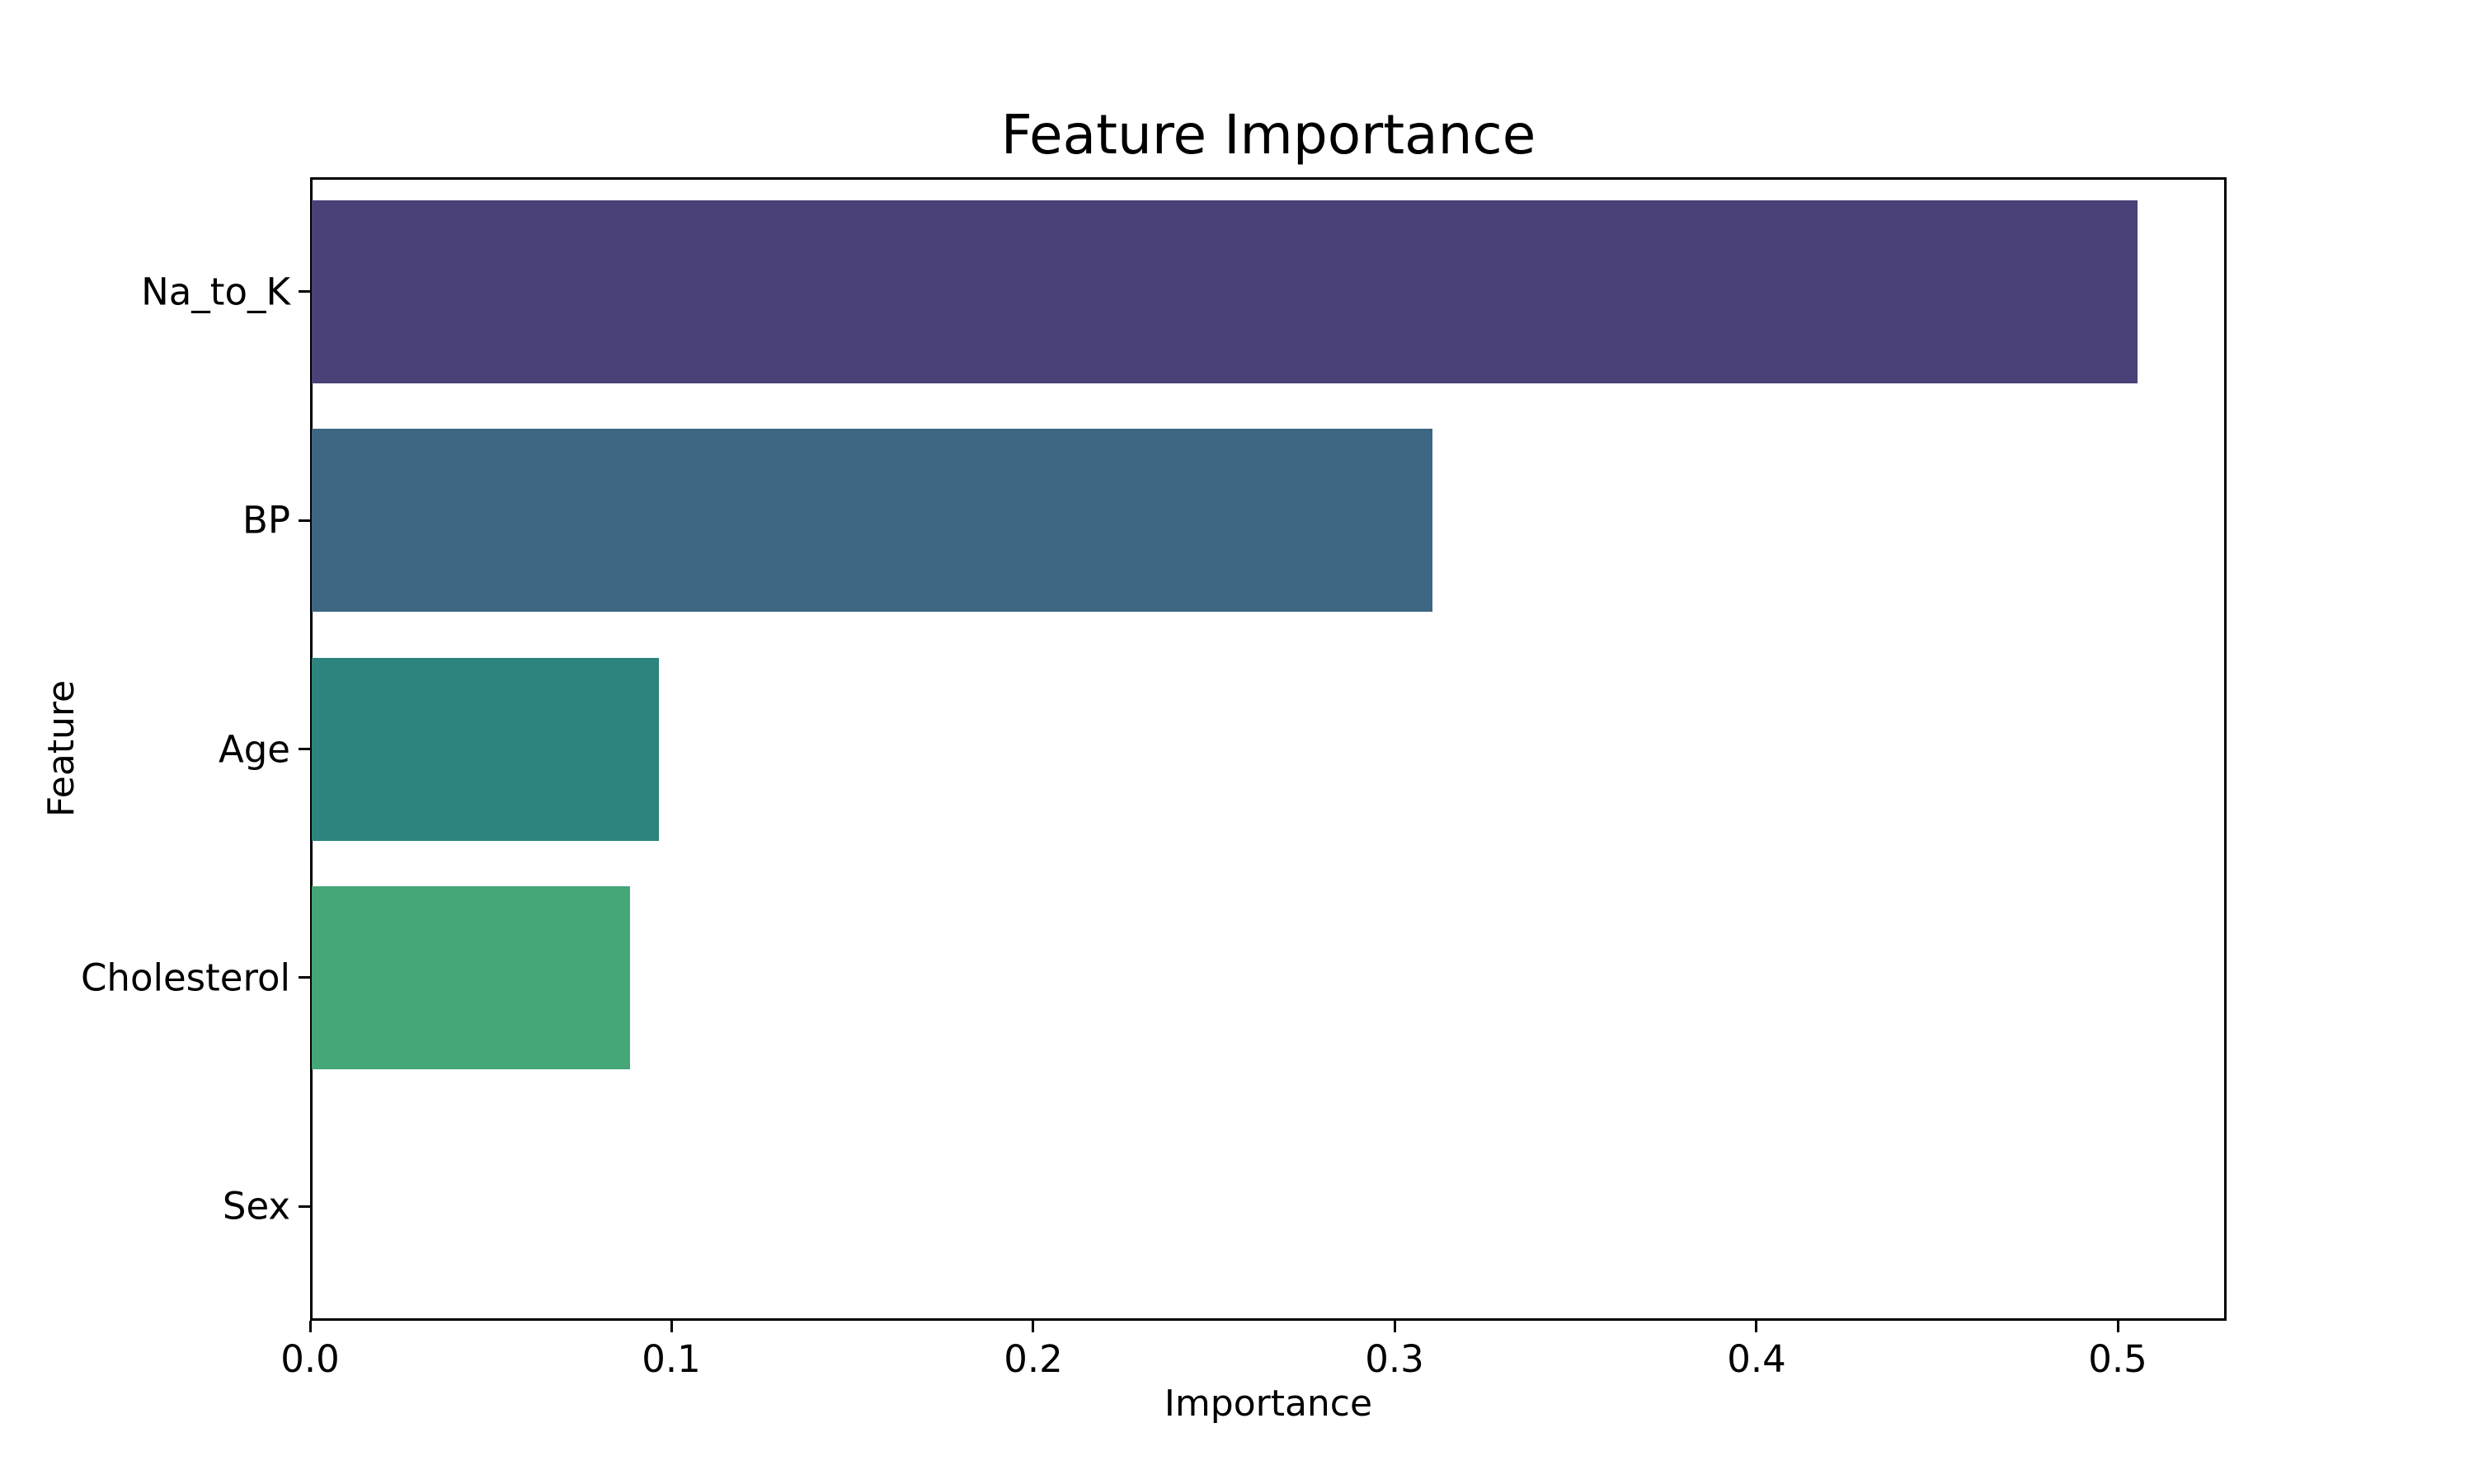  Describe the element at coordinates (1756, 1359) in the screenshot. I see `x-tick-label: 0.4` at that location.